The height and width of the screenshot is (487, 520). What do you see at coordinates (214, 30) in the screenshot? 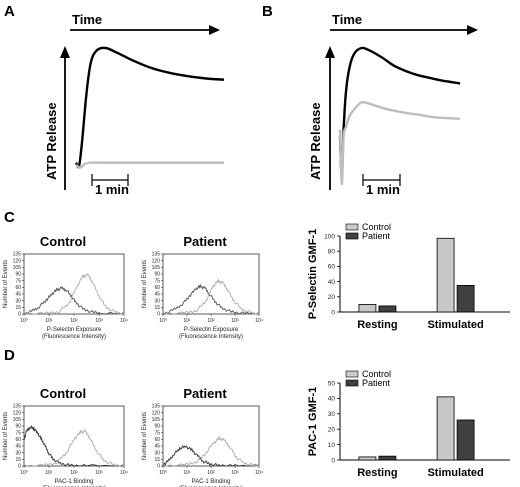
I see `time-arrowhead-a` at bounding box center [214, 30].